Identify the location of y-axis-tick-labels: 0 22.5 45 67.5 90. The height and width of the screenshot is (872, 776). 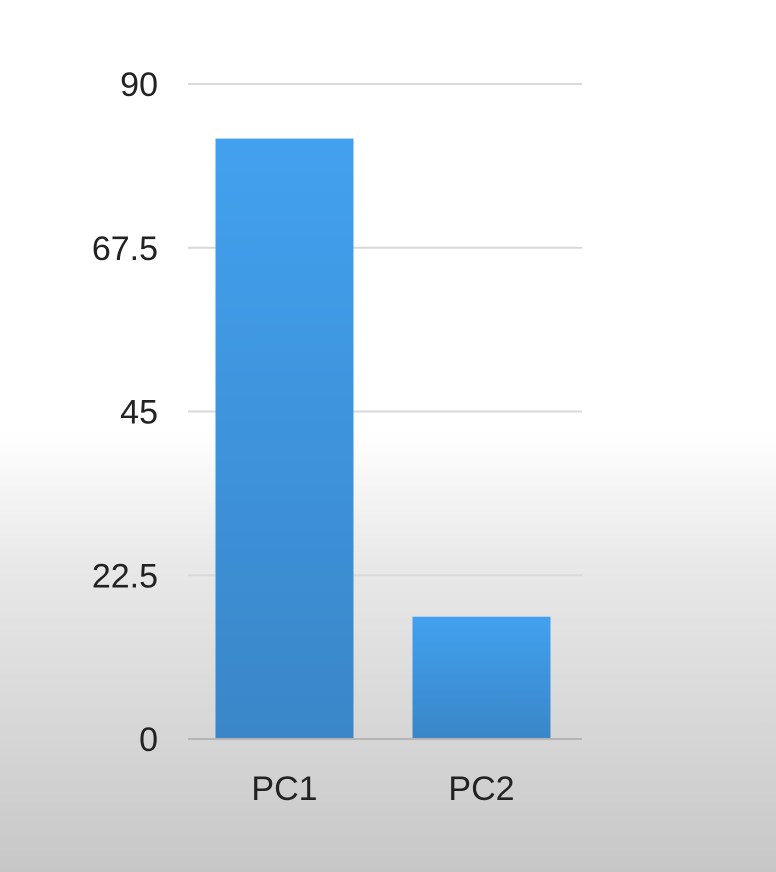
(125, 412).